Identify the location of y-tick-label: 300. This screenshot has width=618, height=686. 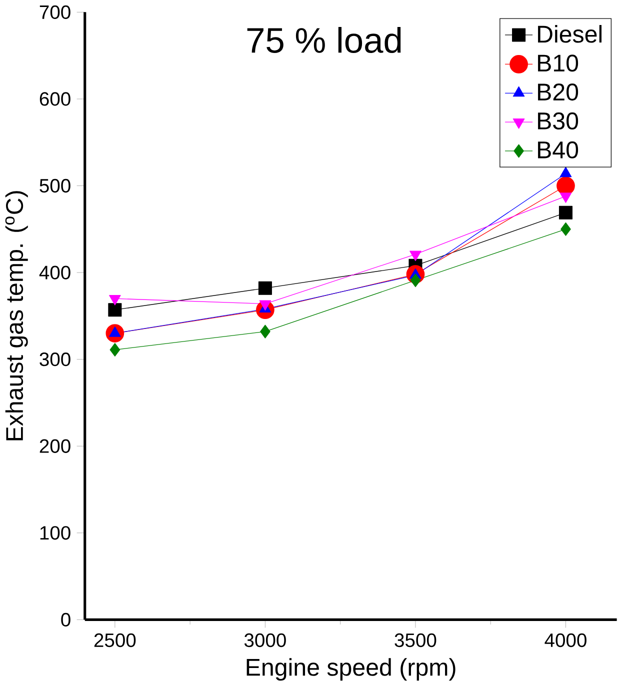
(55, 359).